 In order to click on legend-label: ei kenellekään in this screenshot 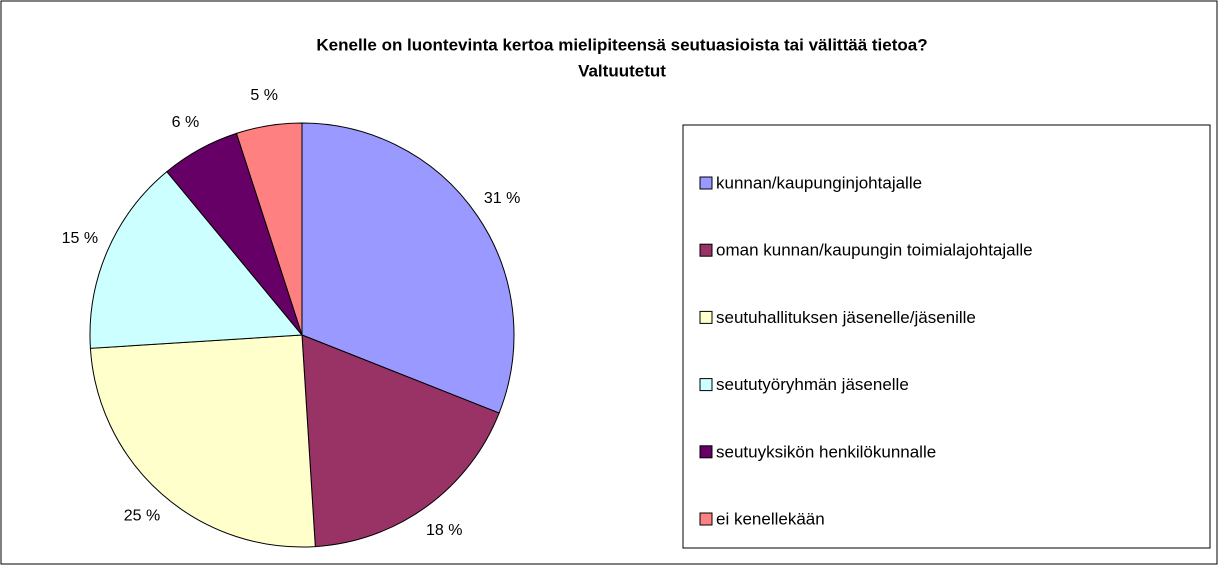, I will do `click(770, 518)`.